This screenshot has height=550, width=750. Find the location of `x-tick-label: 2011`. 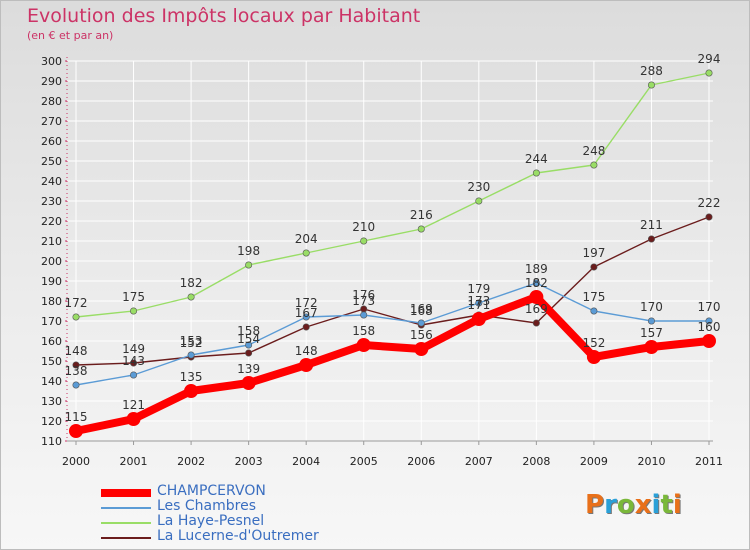

x-tick-label: 2011 is located at coordinates (709, 461).